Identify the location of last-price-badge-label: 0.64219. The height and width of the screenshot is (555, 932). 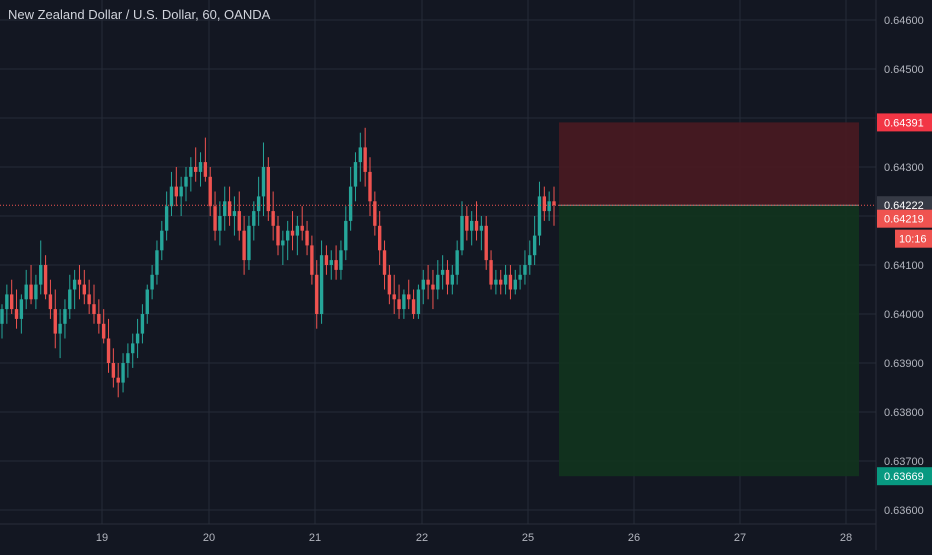
(904, 220).